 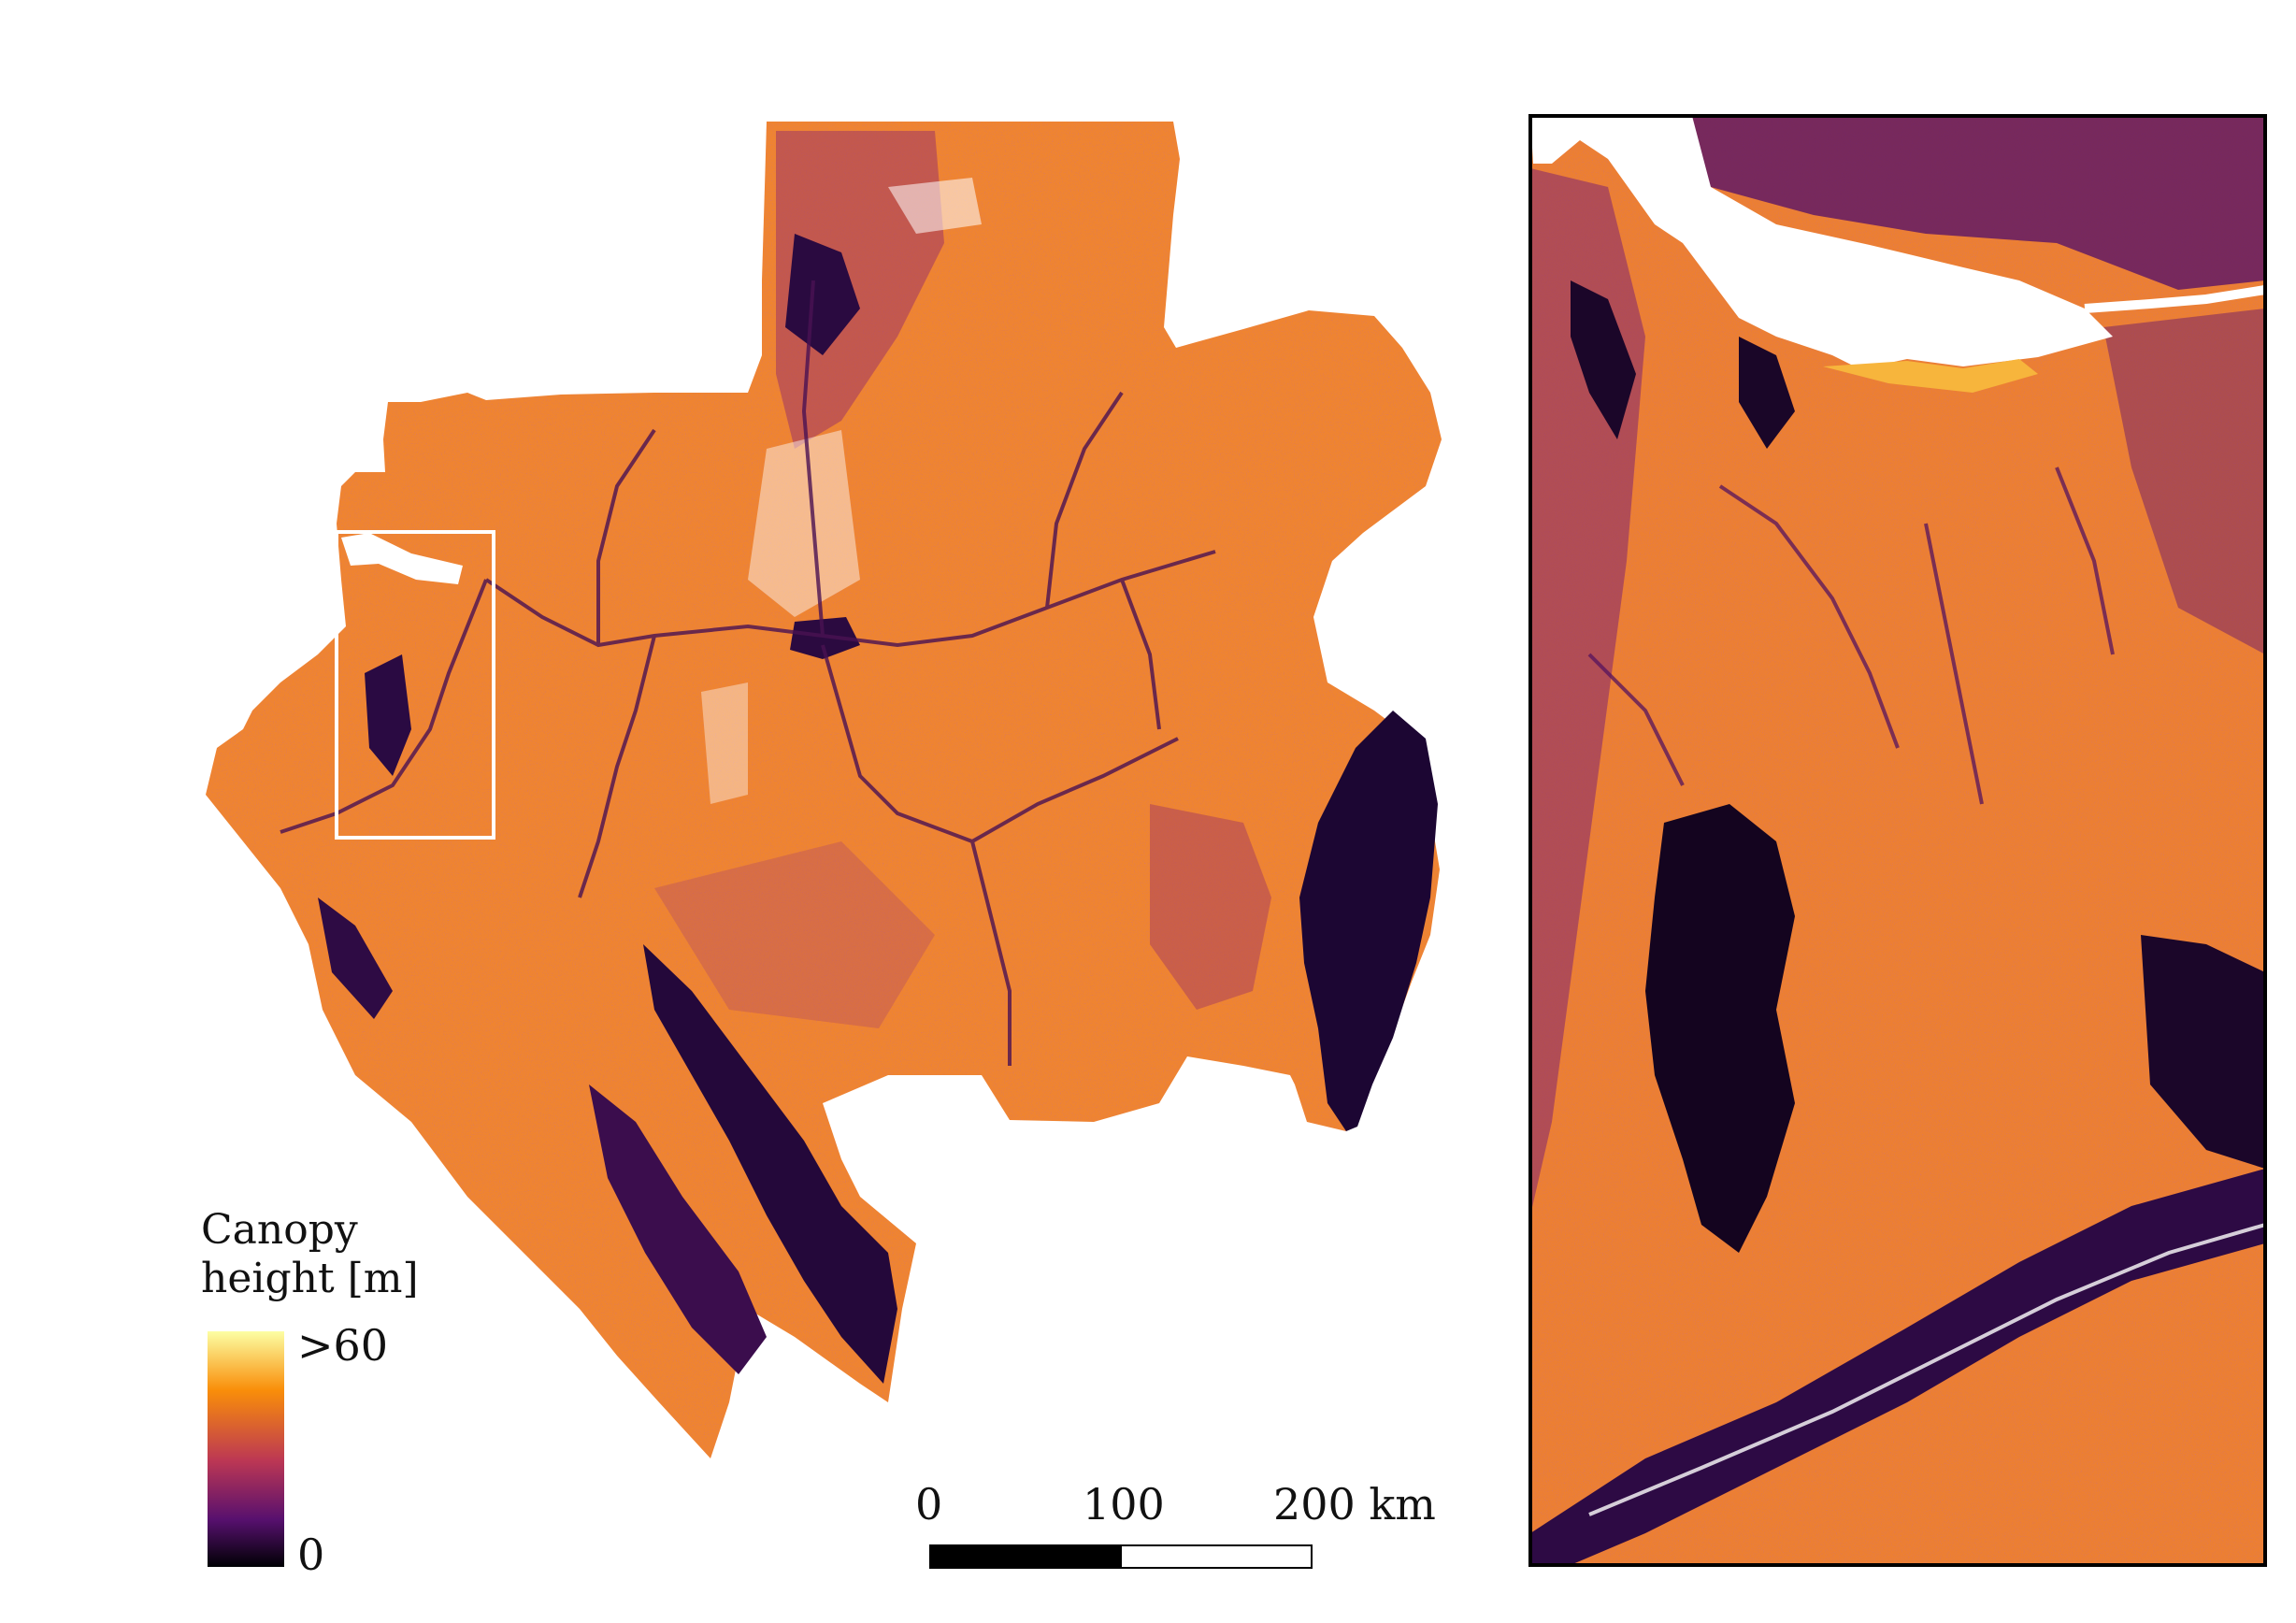 What do you see at coordinates (388, 715) in the screenshot?
I see `non-forest-coast-patch` at bounding box center [388, 715].